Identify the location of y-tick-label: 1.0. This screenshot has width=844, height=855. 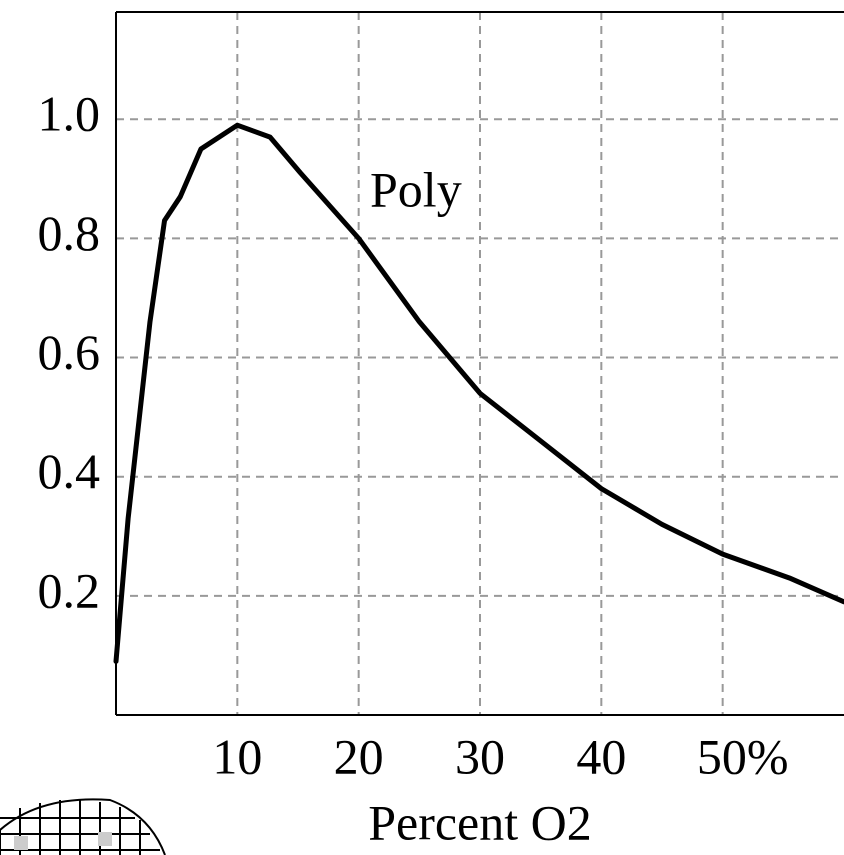
(69, 114).